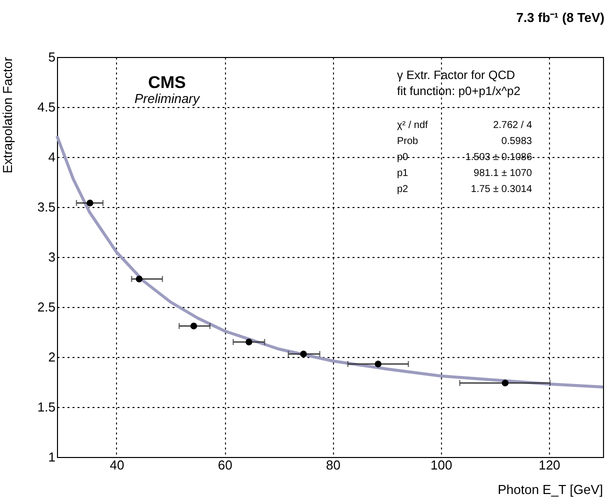 Image resolution: width=605 pixels, height=499 pixels. Describe the element at coordinates (412, 125) in the screenshot. I see `annotation: χ² / ndf` at that location.